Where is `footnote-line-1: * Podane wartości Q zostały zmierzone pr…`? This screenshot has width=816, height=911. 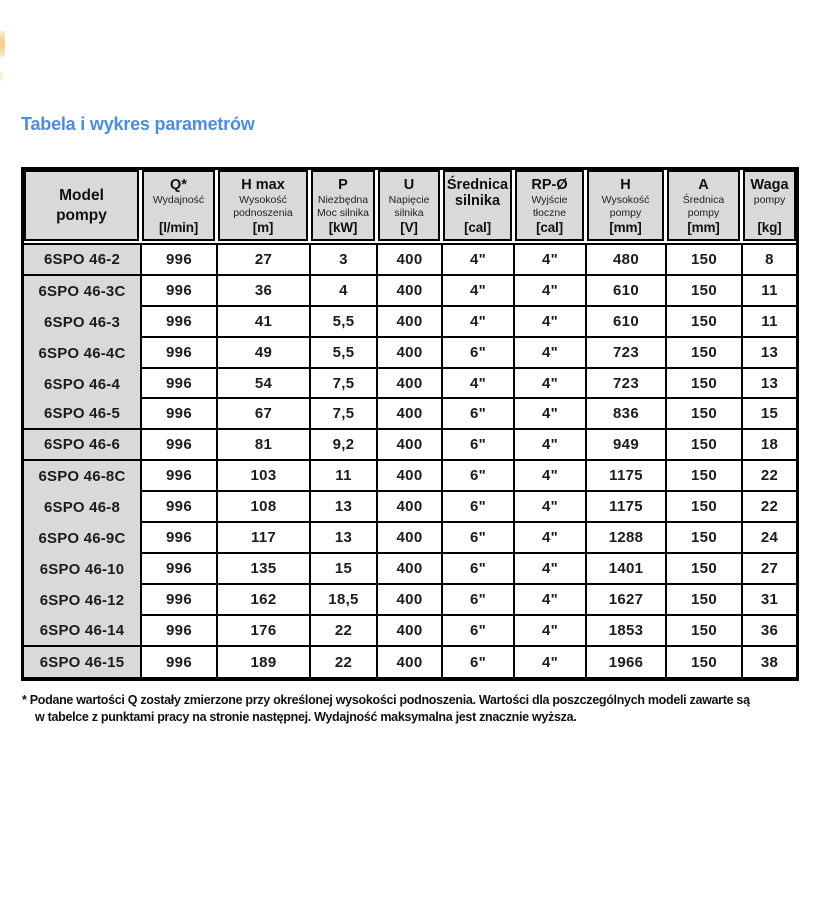 footnote-line-1: * Podane wartości Q zostały zmierzone pr… is located at coordinates (386, 700).